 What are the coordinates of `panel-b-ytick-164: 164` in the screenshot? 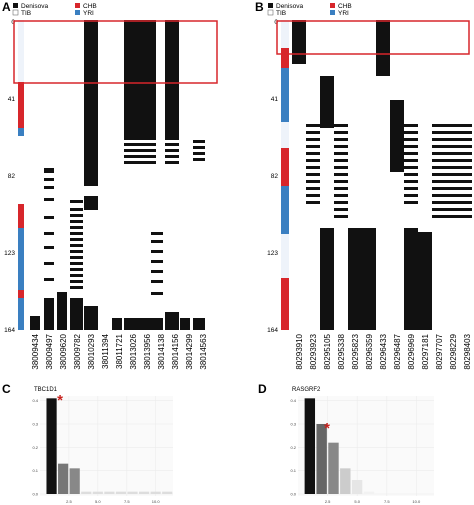 It's located at (272, 330).